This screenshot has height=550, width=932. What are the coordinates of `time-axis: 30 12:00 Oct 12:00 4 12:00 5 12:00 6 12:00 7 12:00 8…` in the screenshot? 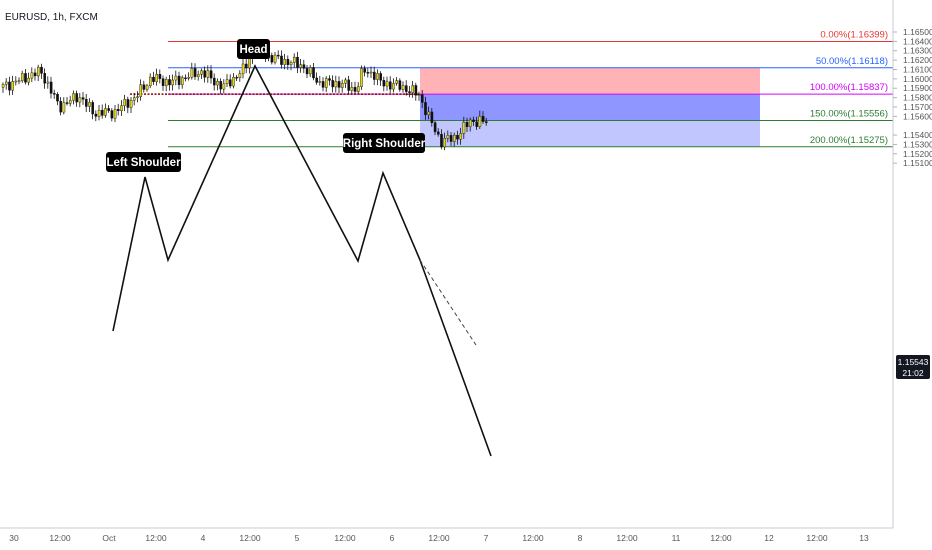 It's located at (439, 538).